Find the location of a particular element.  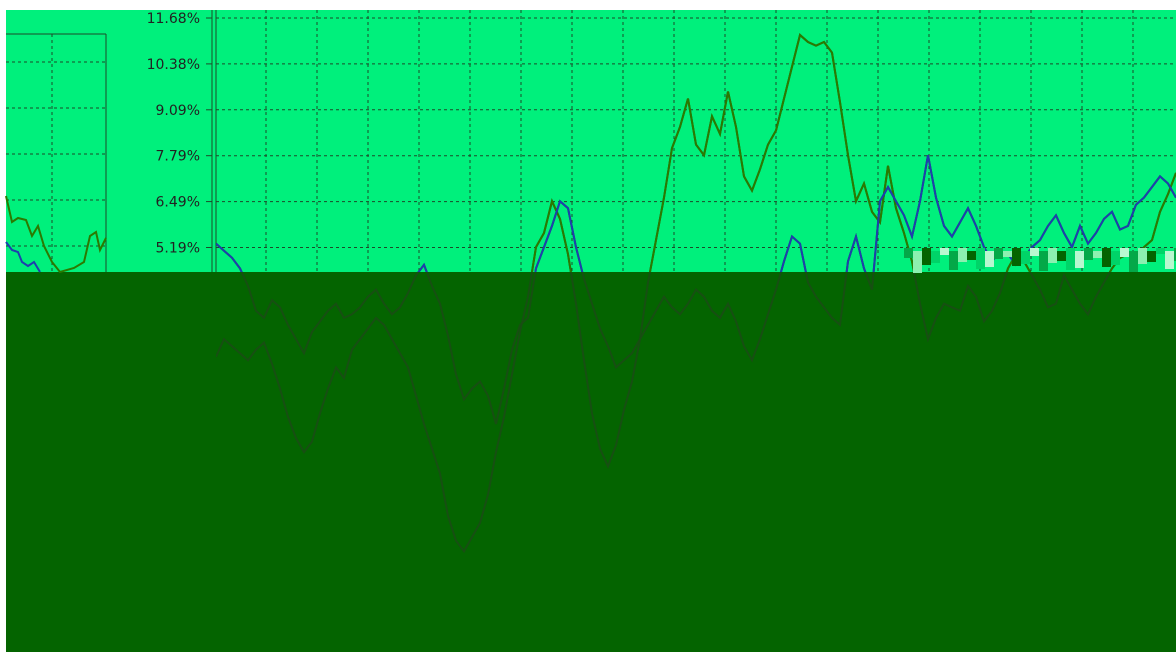

y-tick-label: 5.19% is located at coordinates (178, 249).